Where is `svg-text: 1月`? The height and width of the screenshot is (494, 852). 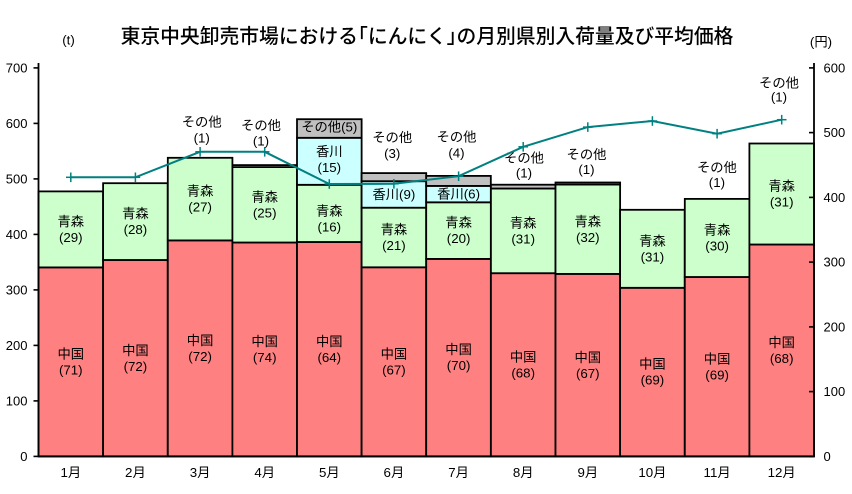
svg-text: 1月 is located at coordinates (70, 471).